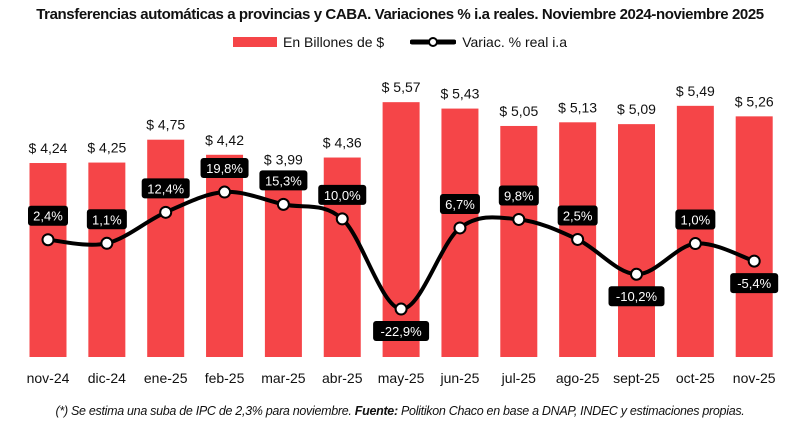 The height and width of the screenshot is (430, 800). I want to click on bar-value-label: $ 4,36, so click(342, 143).